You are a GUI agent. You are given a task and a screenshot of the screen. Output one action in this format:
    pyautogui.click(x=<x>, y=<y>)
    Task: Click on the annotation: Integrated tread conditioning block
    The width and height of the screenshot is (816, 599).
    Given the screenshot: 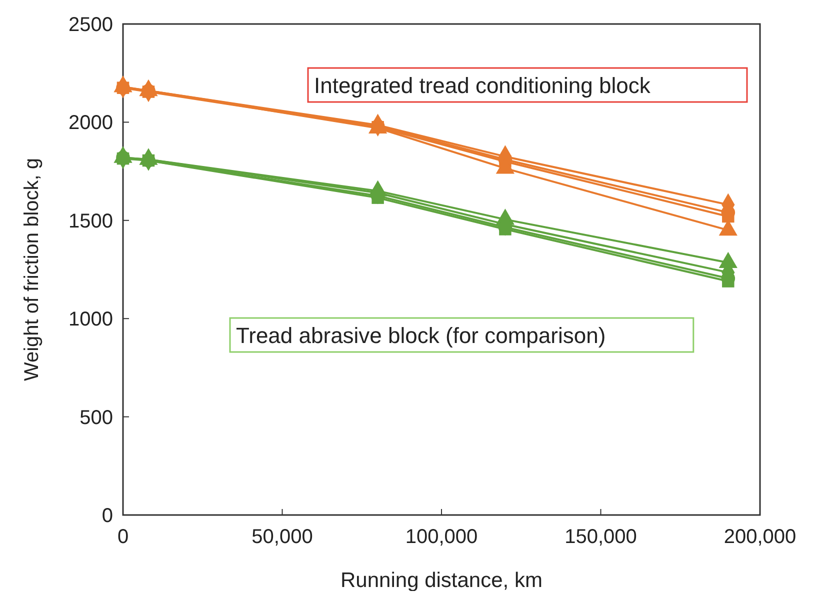 What is the action you would take?
    pyautogui.click(x=483, y=85)
    